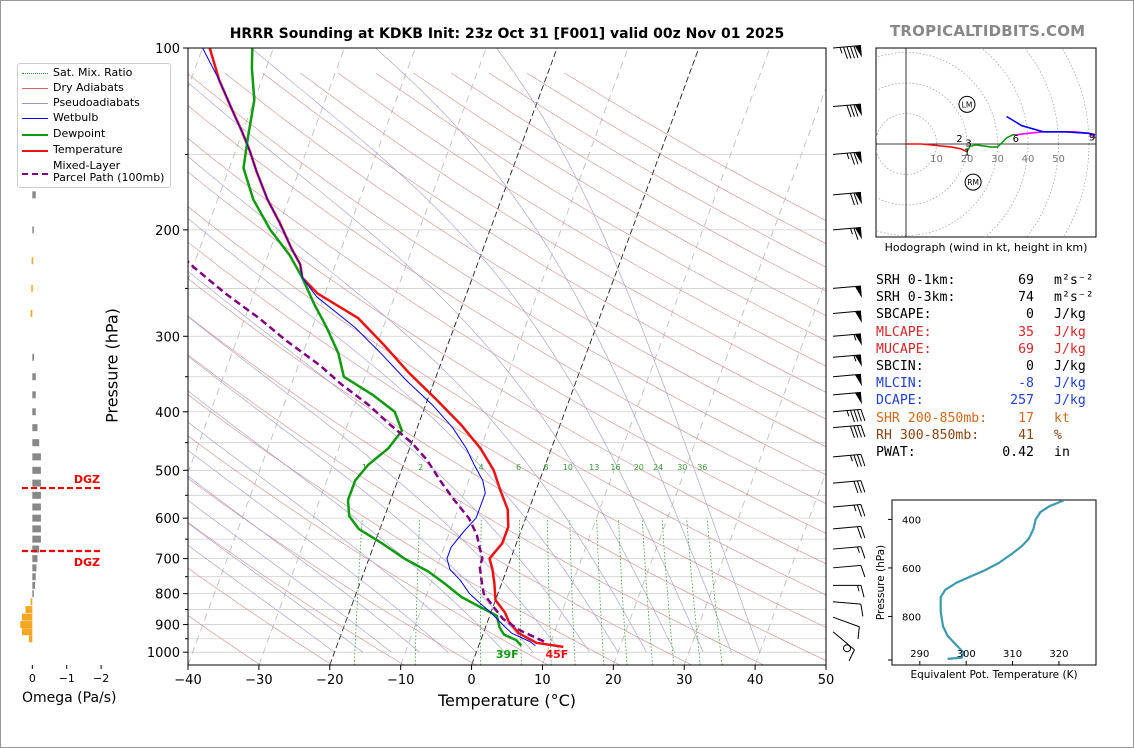  Describe the element at coordinates (518, 467) in the screenshot. I see `mixing-ratio-label: 6` at that location.